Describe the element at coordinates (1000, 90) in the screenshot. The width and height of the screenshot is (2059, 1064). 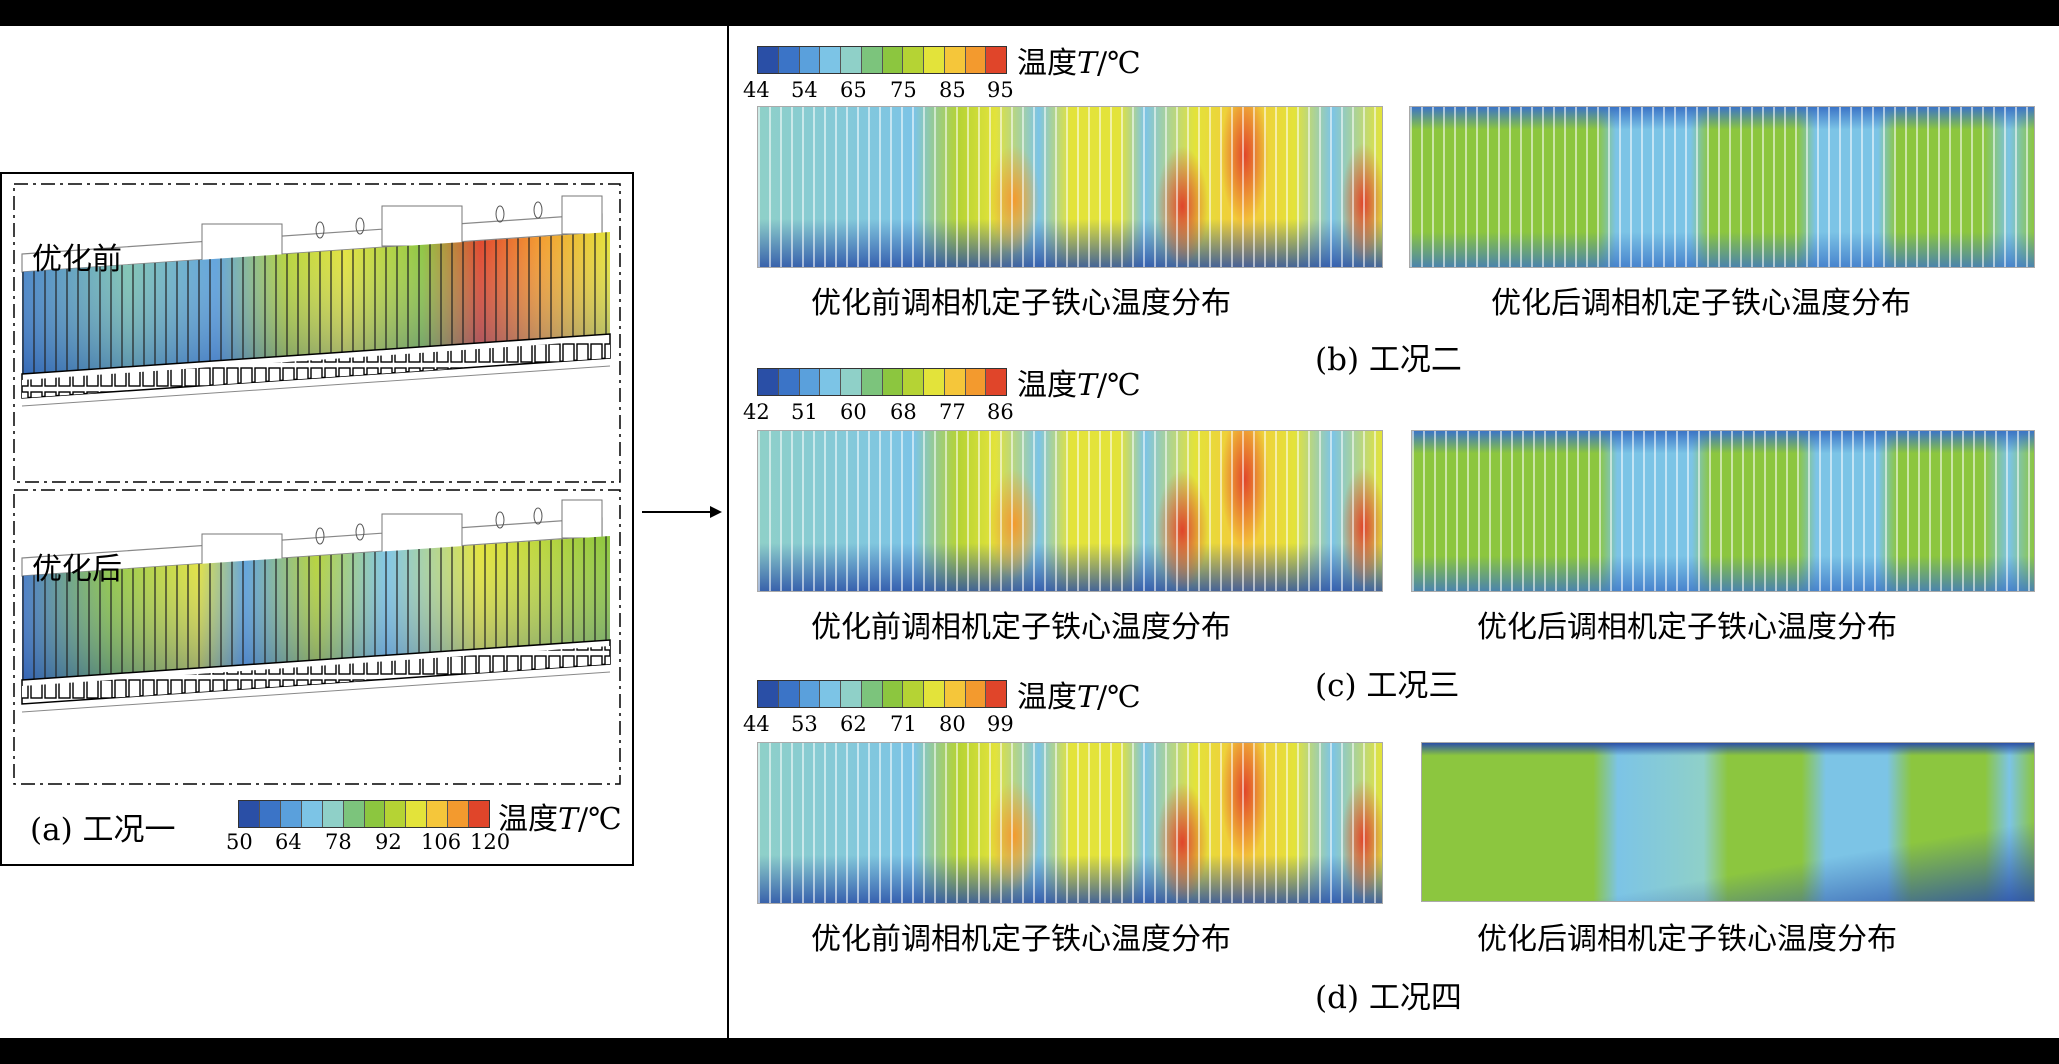
I see `tick-label: 95` at that location.